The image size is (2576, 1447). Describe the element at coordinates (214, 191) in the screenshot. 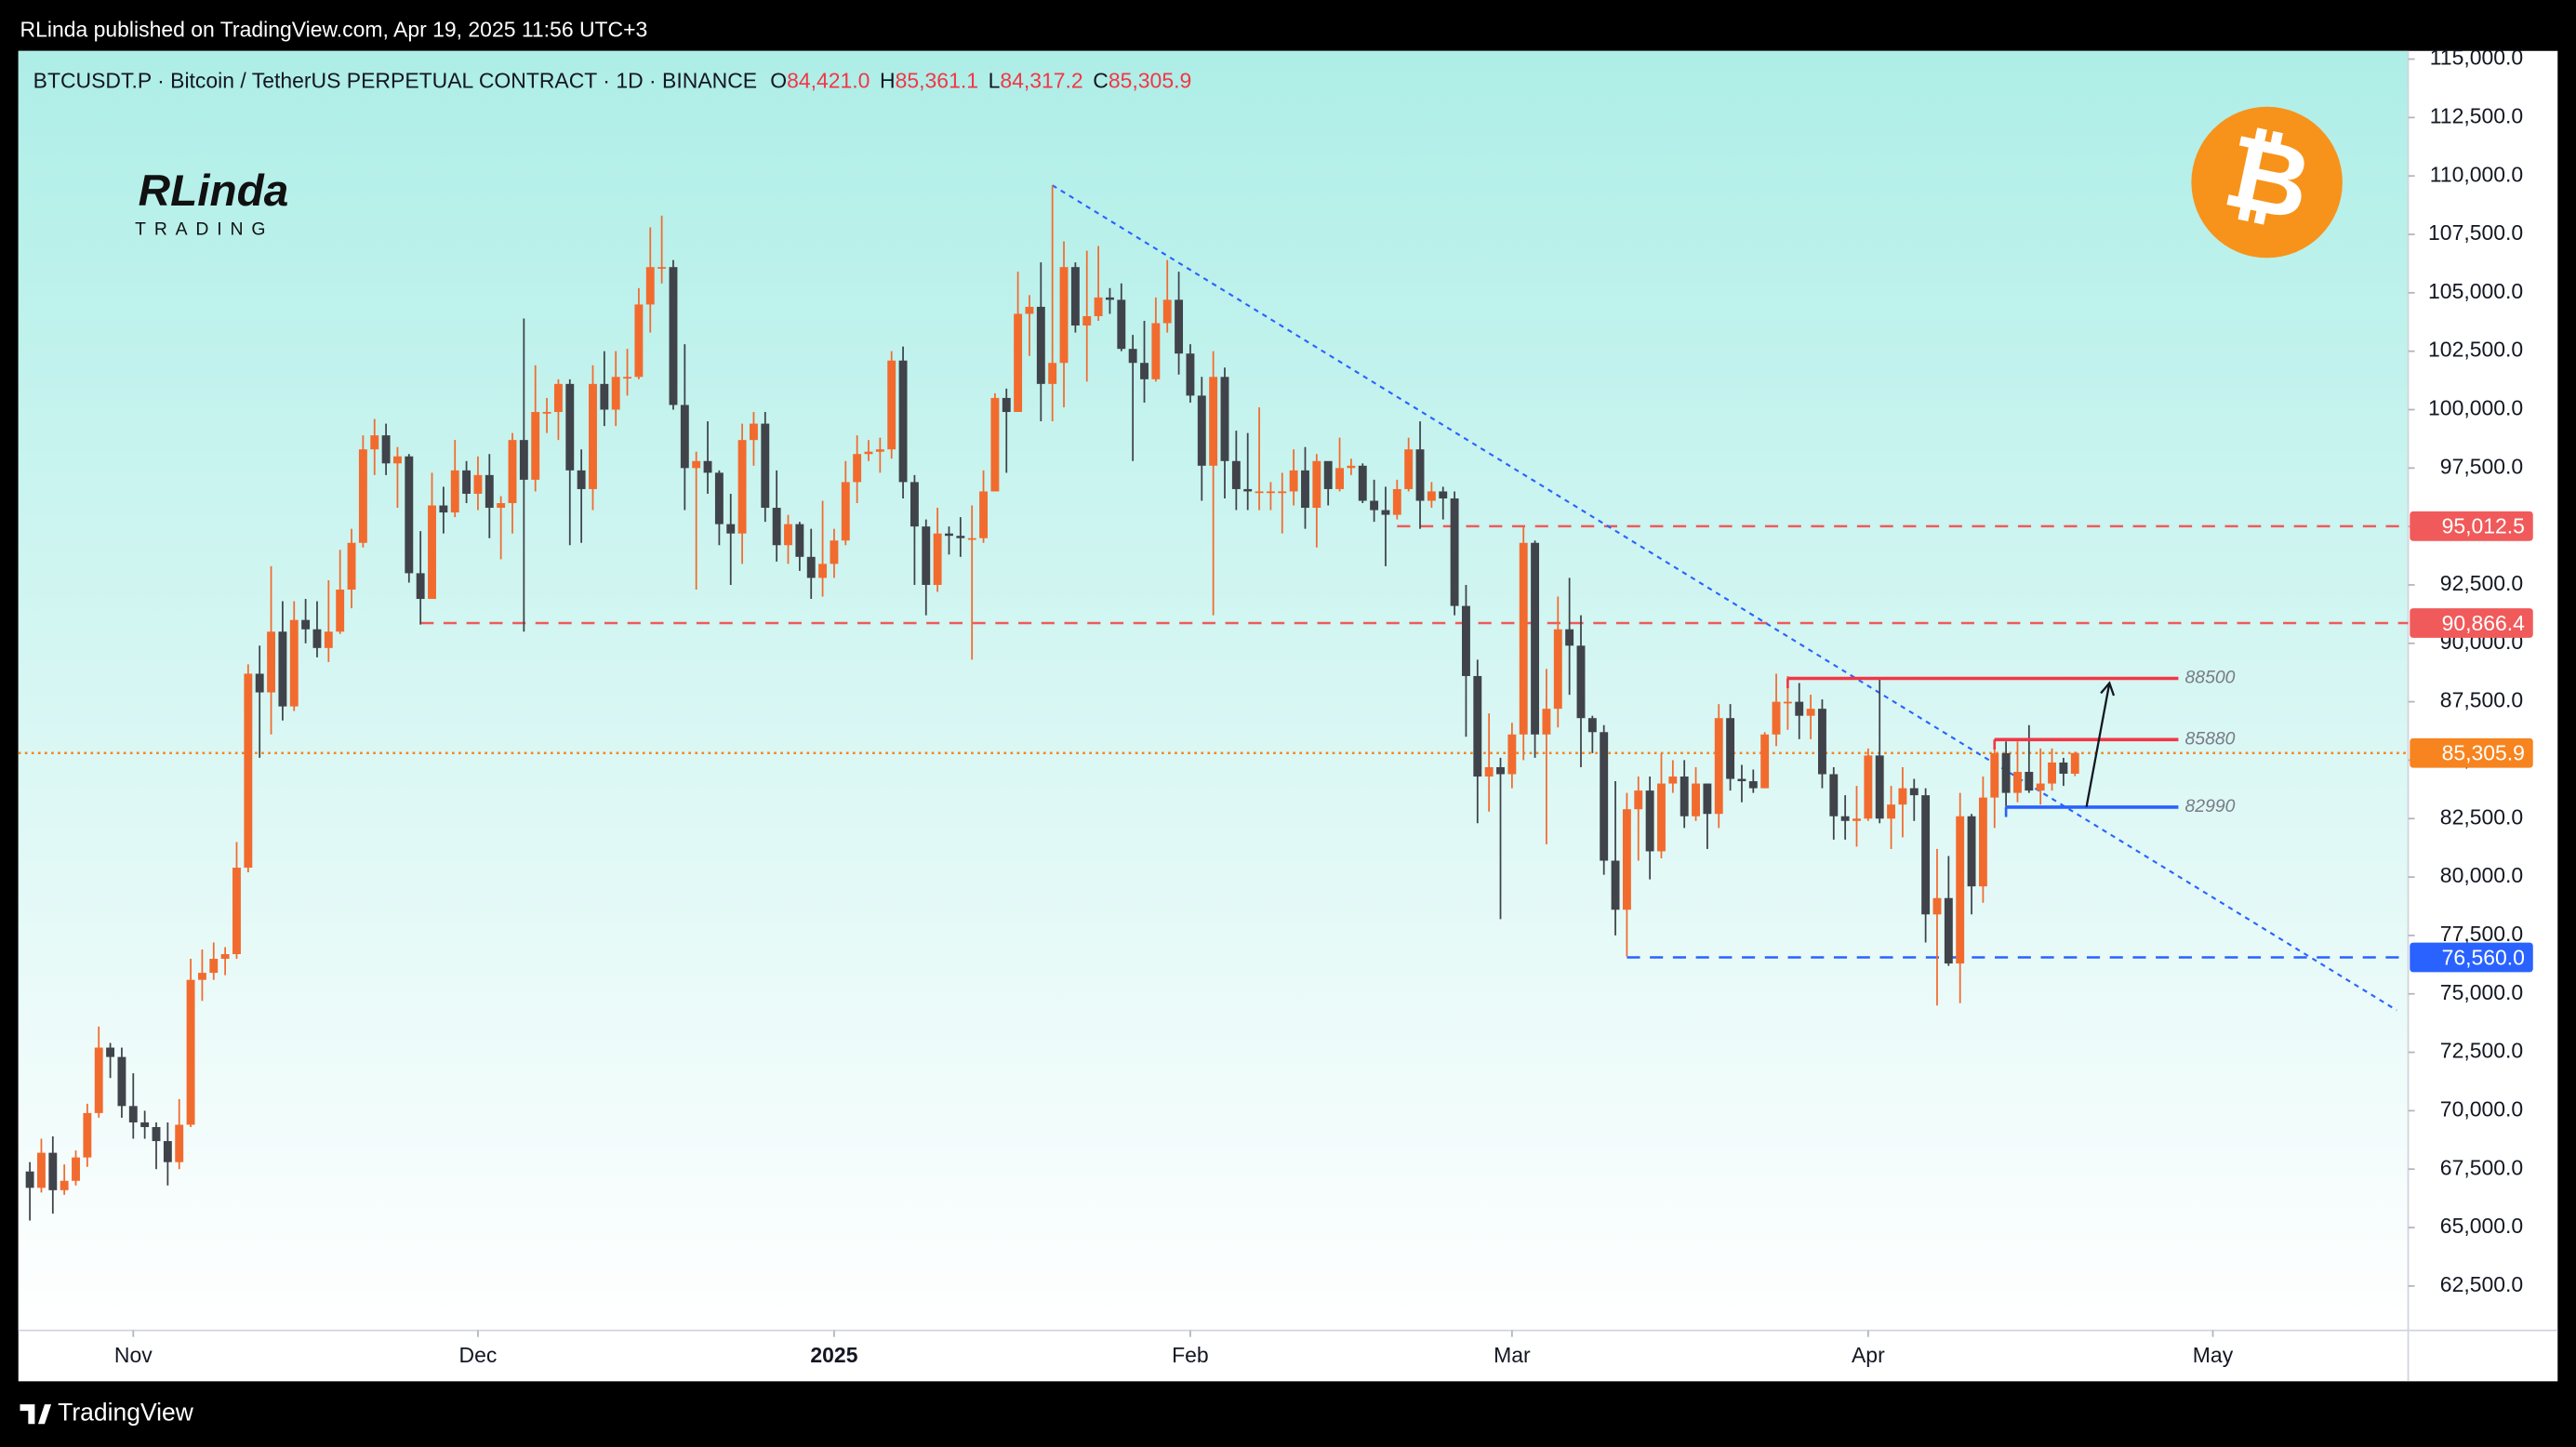

I see `logo-name: RLinda` at that location.